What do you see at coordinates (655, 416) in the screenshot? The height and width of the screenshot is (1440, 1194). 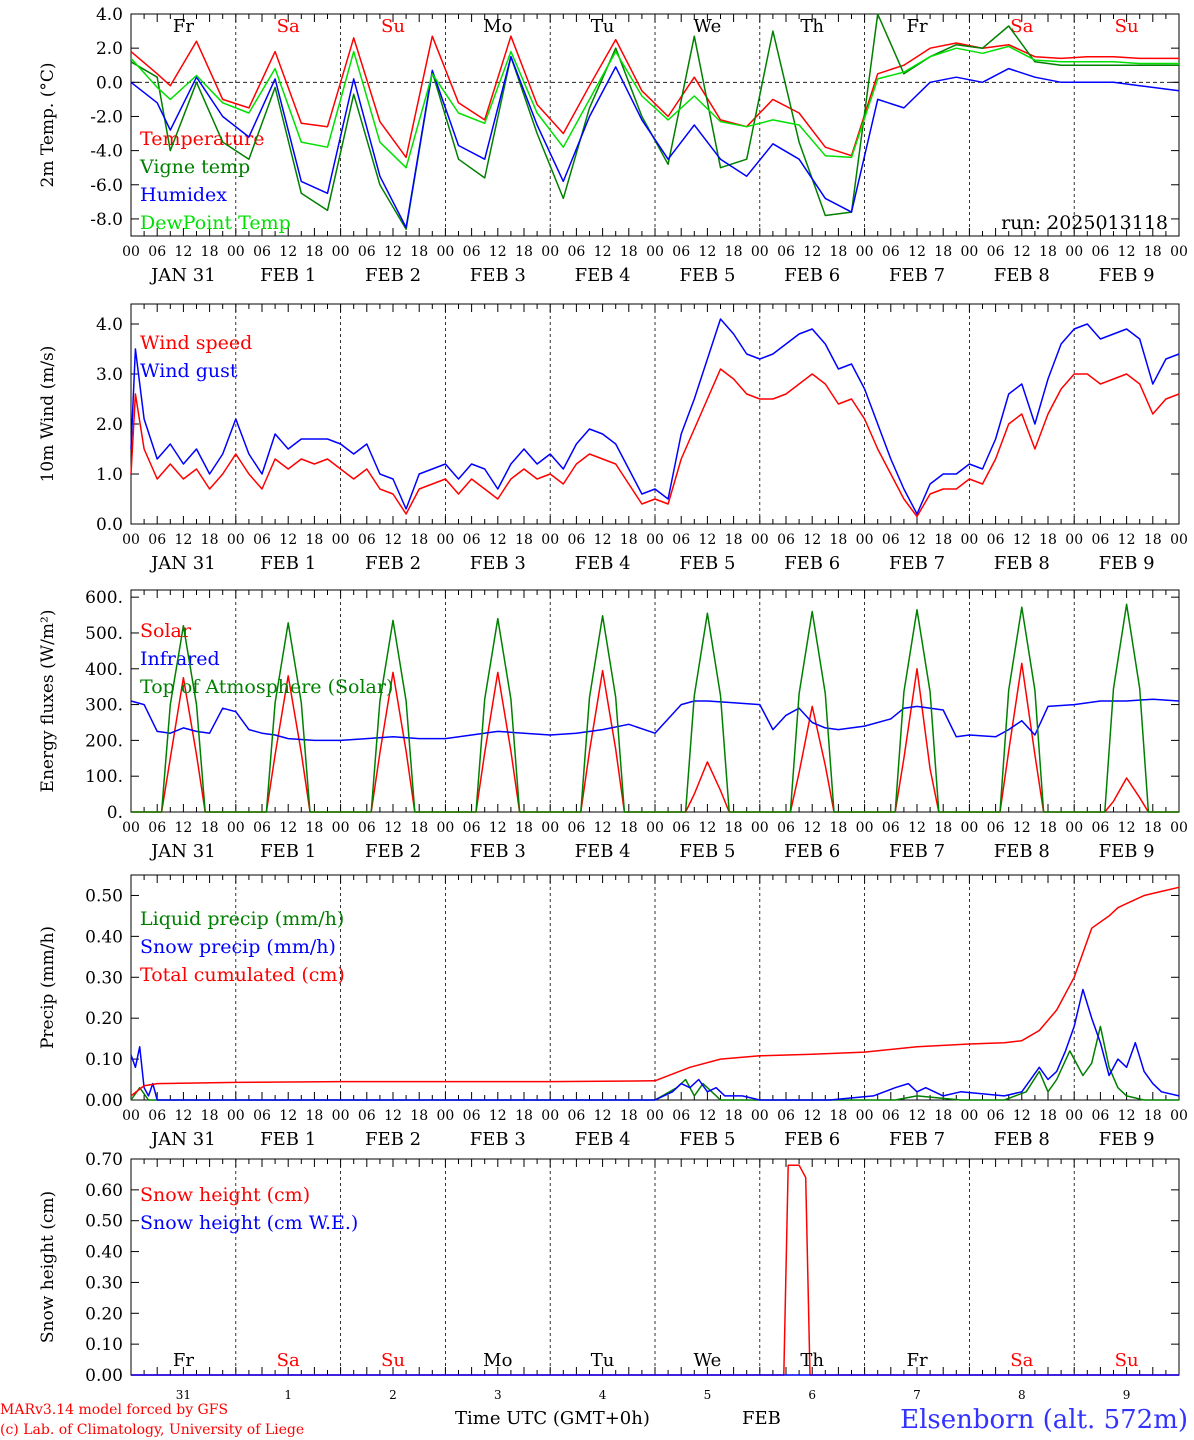 I see `series-line-wind-gust` at bounding box center [655, 416].